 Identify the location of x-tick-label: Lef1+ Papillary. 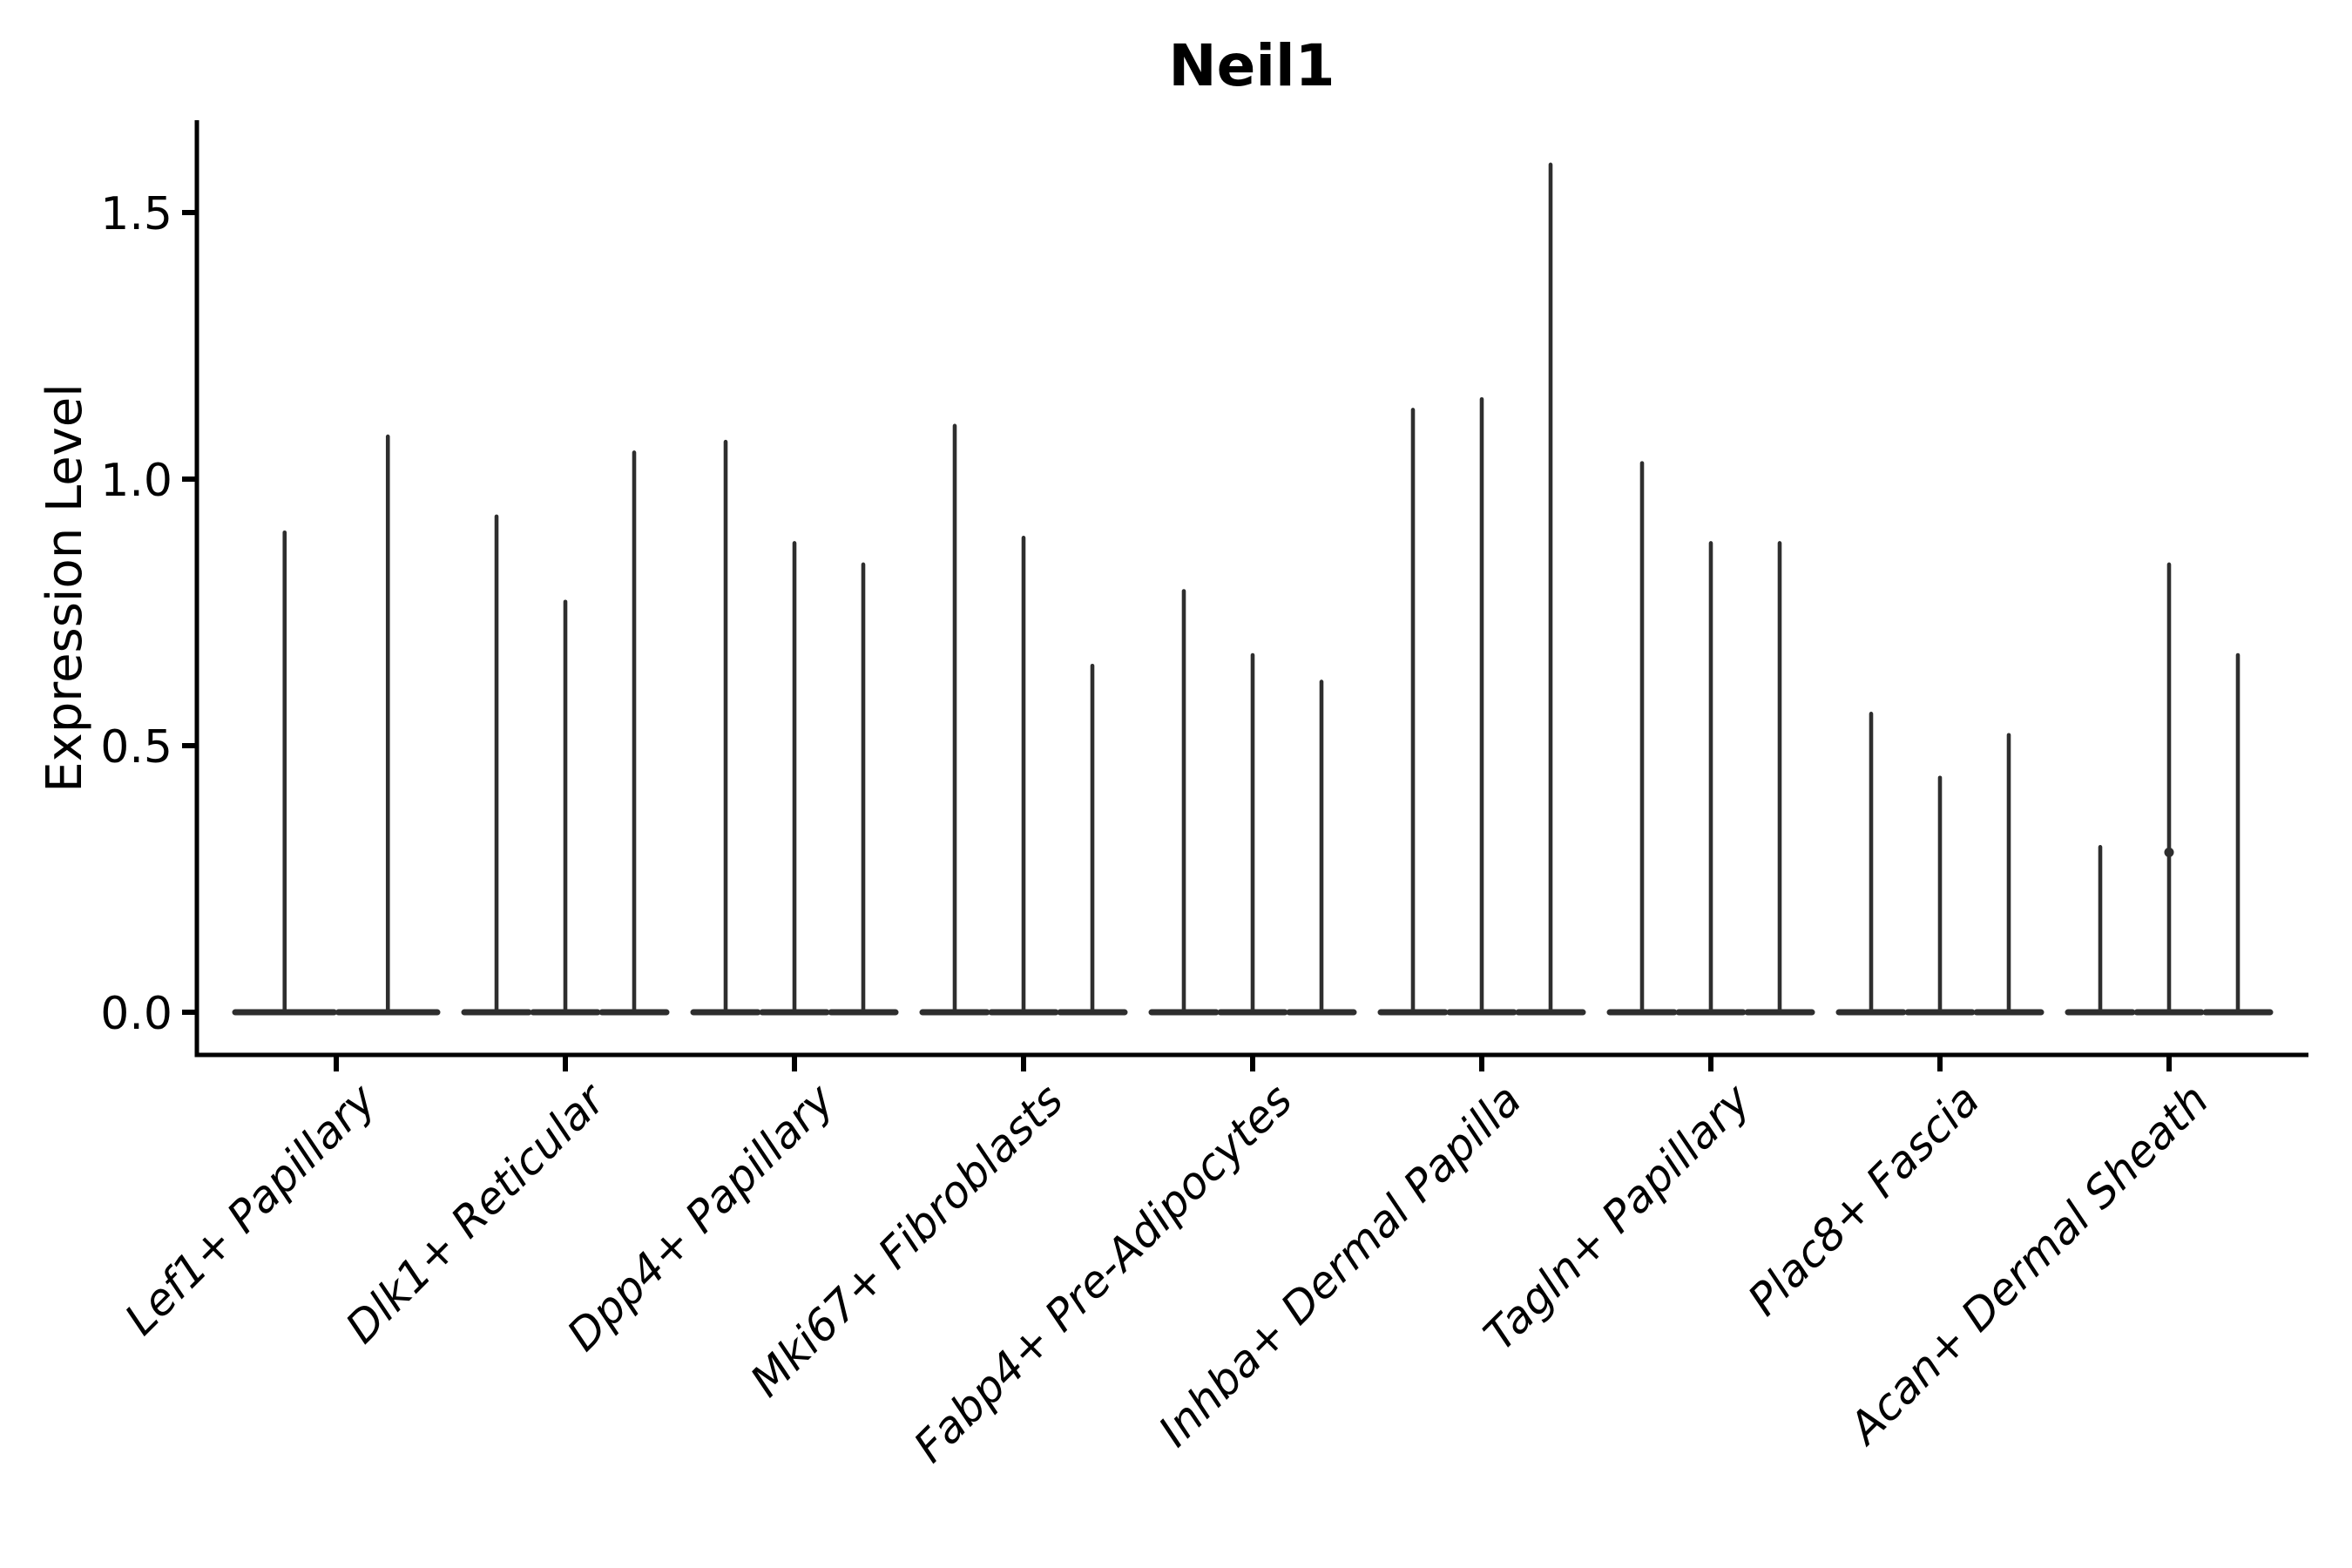
(250, 1208).